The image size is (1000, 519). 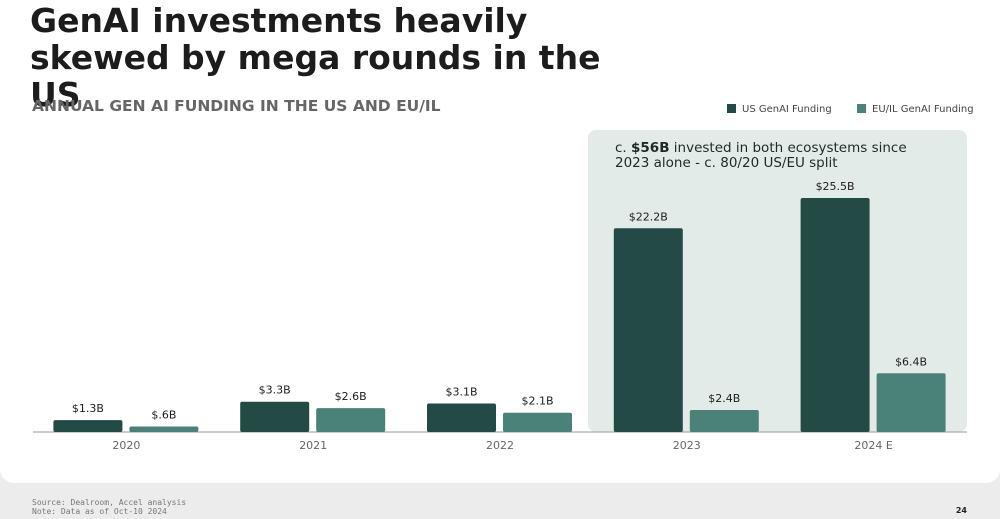 What do you see at coordinates (500, 445) in the screenshot?
I see `x-tick-label: 2022` at bounding box center [500, 445].